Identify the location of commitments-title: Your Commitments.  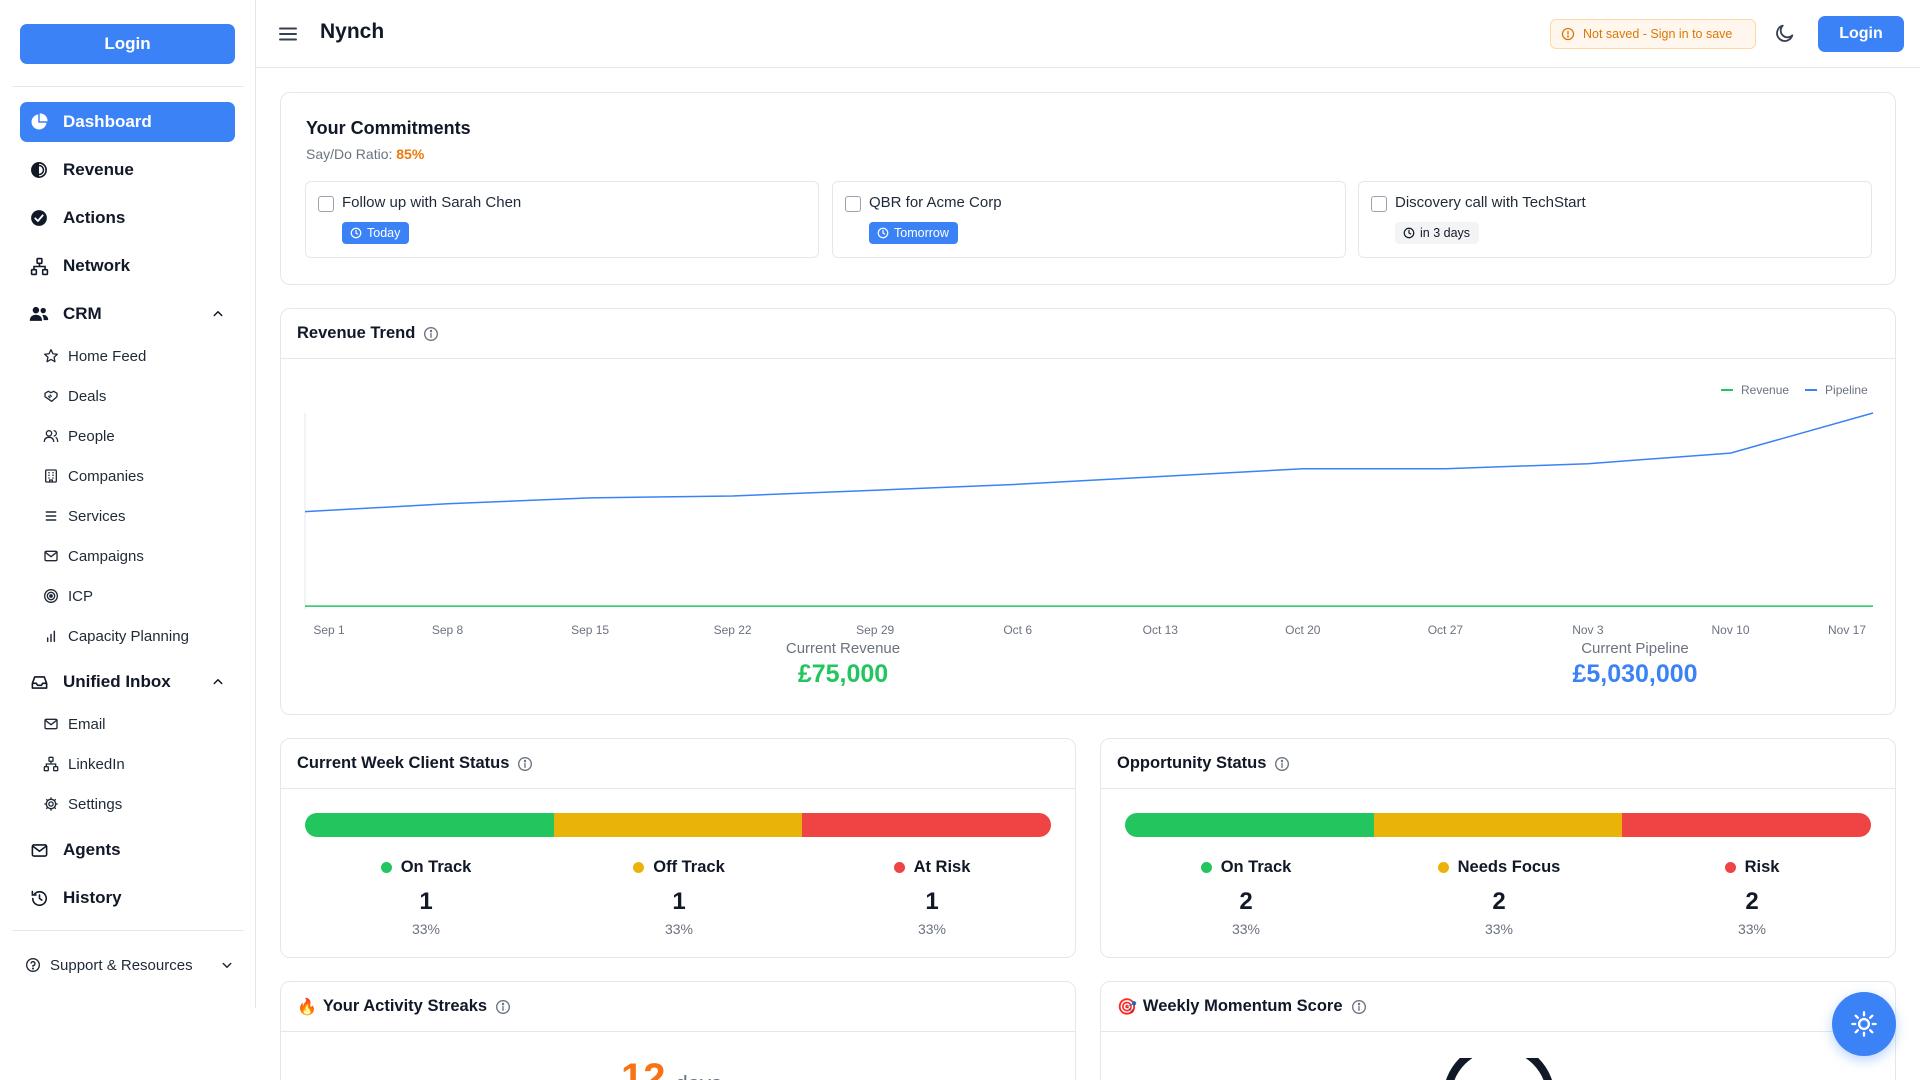
(388, 128).